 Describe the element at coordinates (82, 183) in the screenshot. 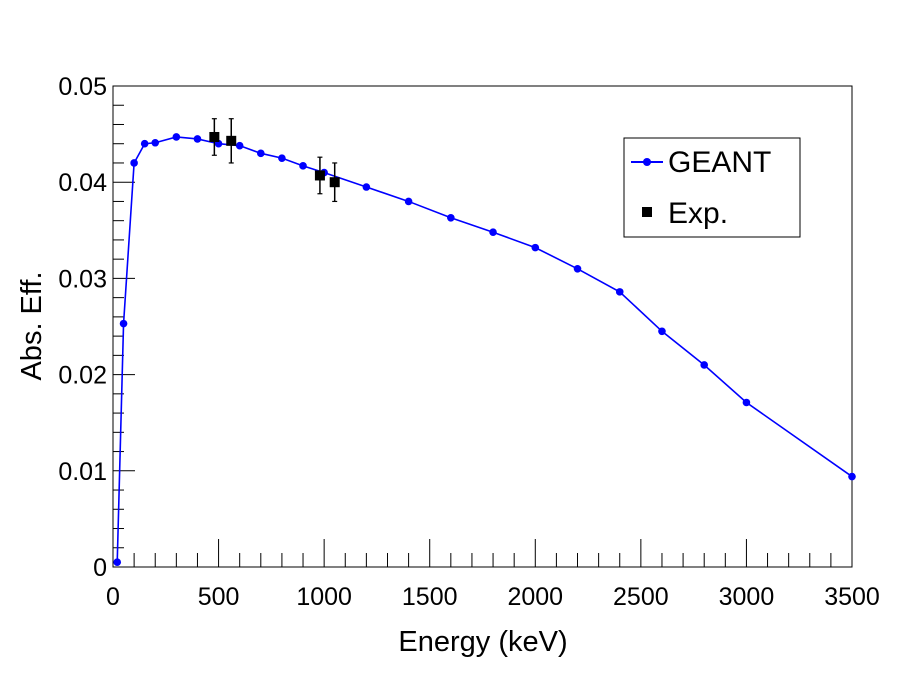

I see `y-tick-label: 0.04` at that location.